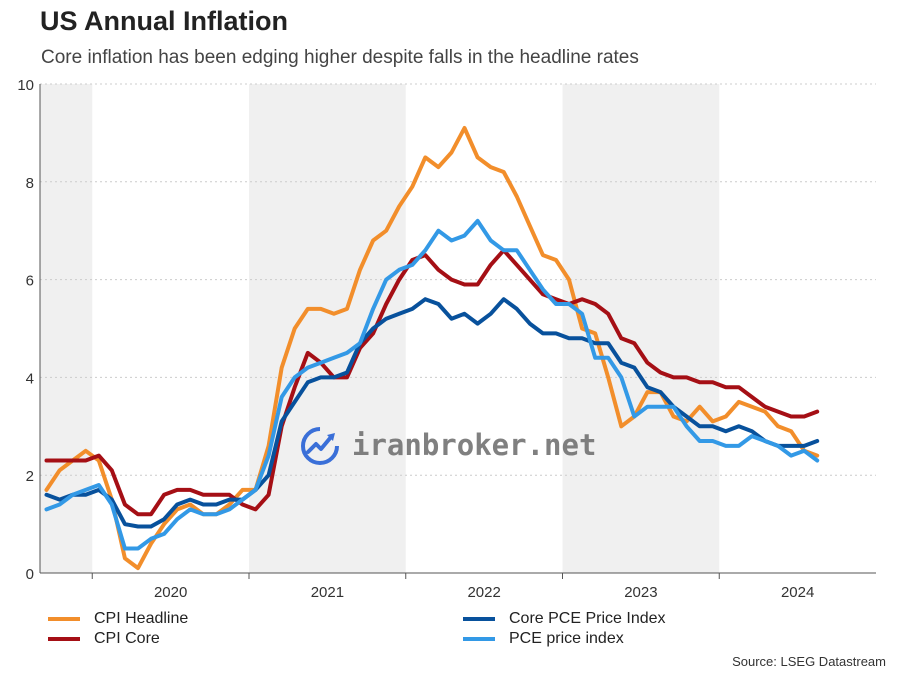 This screenshot has height=675, width=900. Describe the element at coordinates (587, 618) in the screenshot. I see `legend-label-core-pce: Core PCE Price Index` at that location.